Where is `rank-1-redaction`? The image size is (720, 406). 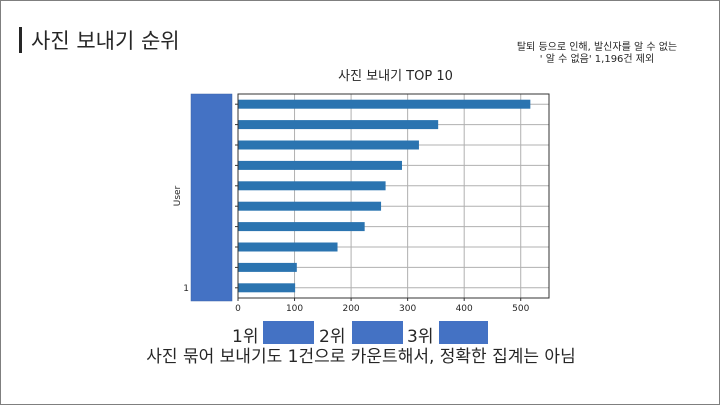
rank-1-redaction is located at coordinates (288, 332).